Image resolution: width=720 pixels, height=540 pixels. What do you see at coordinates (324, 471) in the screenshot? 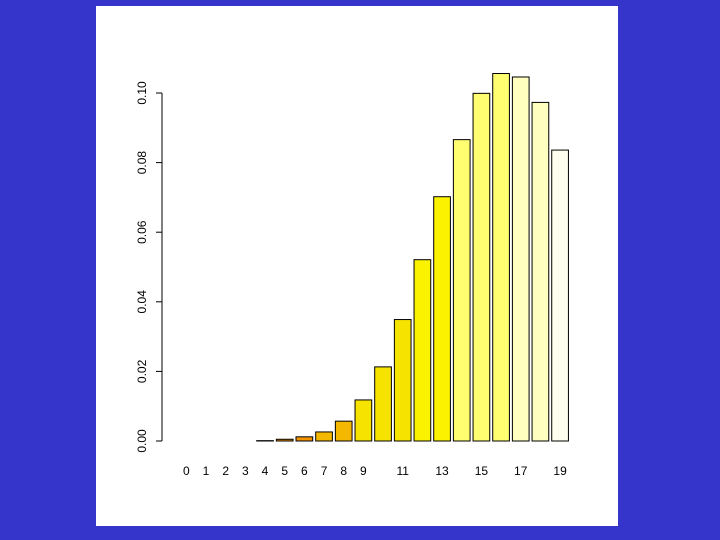
I see `x-tick-label-7: 7` at bounding box center [324, 471].